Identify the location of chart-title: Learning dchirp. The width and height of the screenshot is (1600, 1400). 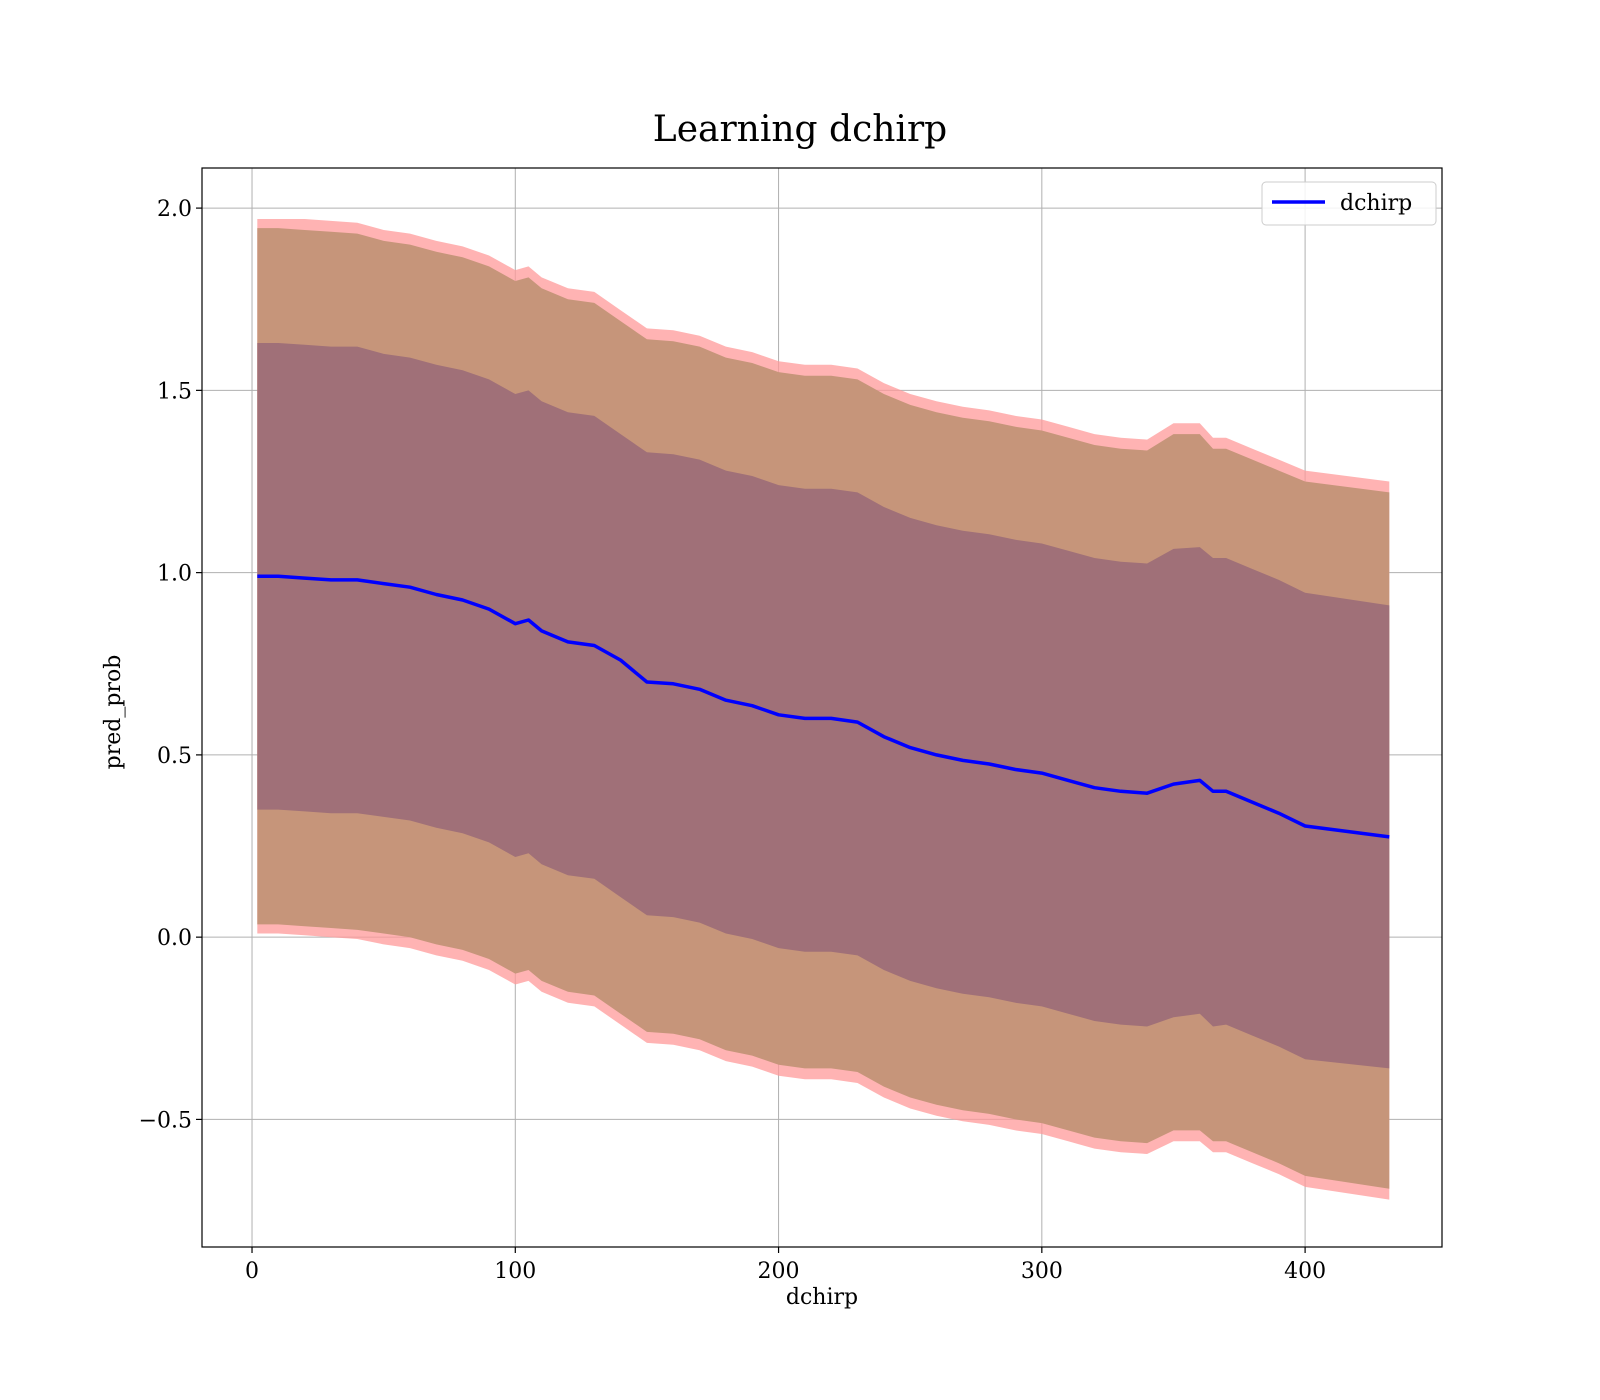
(800, 129).